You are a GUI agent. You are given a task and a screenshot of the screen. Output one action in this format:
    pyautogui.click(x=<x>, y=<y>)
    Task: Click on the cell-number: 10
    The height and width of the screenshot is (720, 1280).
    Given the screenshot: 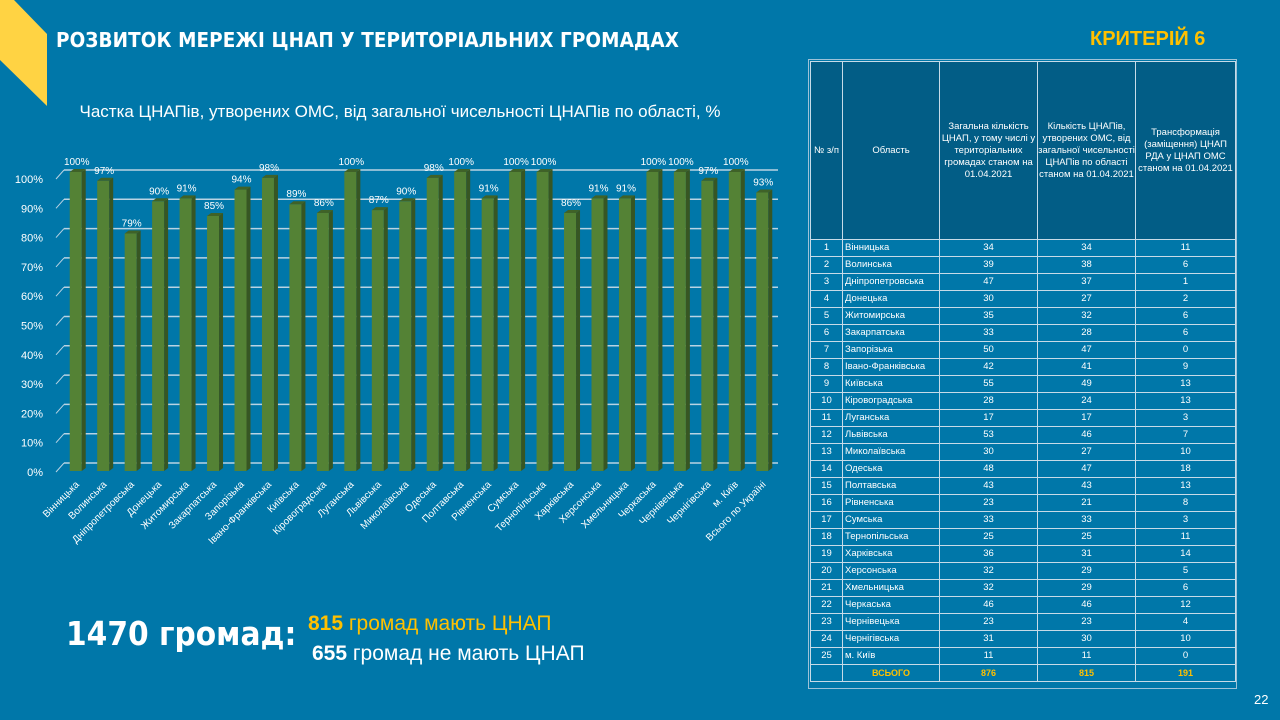 What is the action you would take?
    pyautogui.click(x=826, y=401)
    